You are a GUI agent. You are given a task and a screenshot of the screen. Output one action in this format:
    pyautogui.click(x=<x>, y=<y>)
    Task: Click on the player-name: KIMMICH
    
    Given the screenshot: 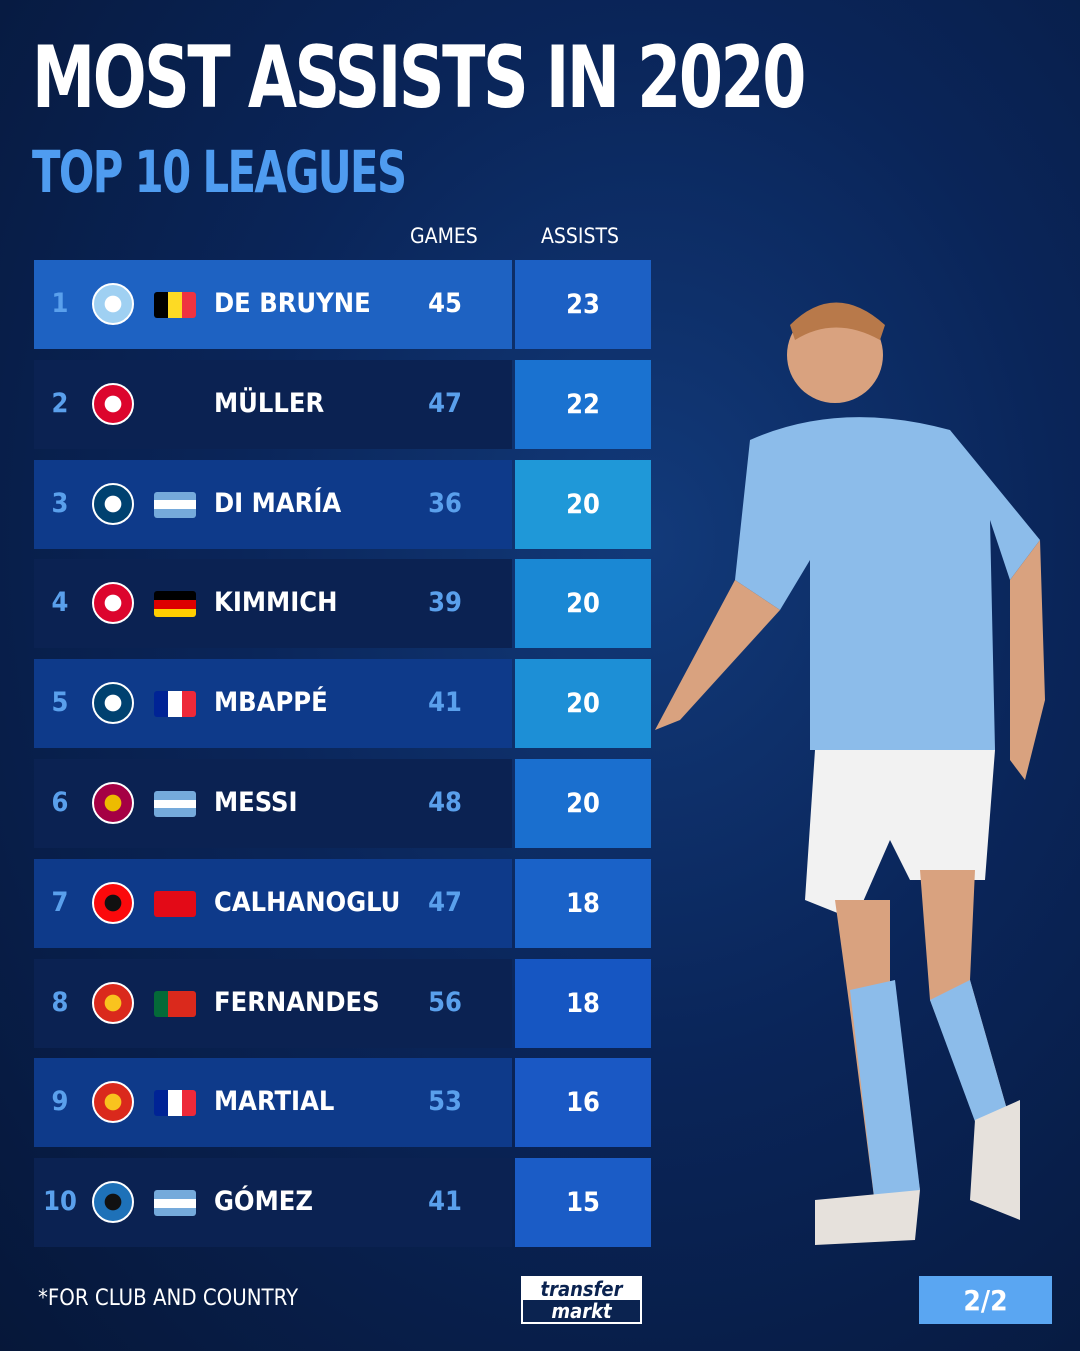 What is the action you would take?
    pyautogui.click(x=276, y=603)
    